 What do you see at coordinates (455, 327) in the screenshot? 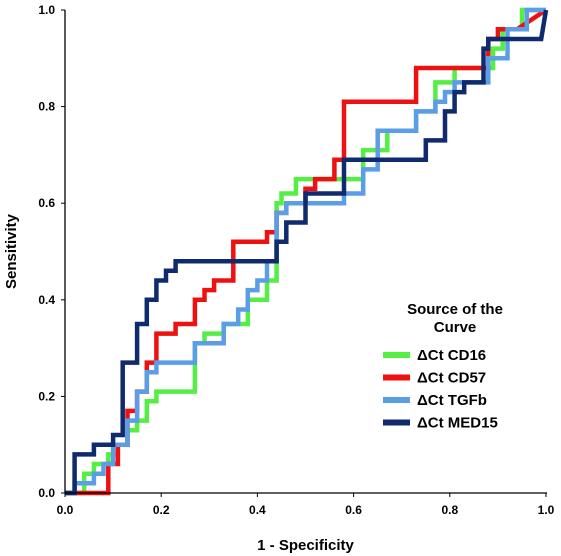
I see `legend-title-line-2: Curve` at bounding box center [455, 327].